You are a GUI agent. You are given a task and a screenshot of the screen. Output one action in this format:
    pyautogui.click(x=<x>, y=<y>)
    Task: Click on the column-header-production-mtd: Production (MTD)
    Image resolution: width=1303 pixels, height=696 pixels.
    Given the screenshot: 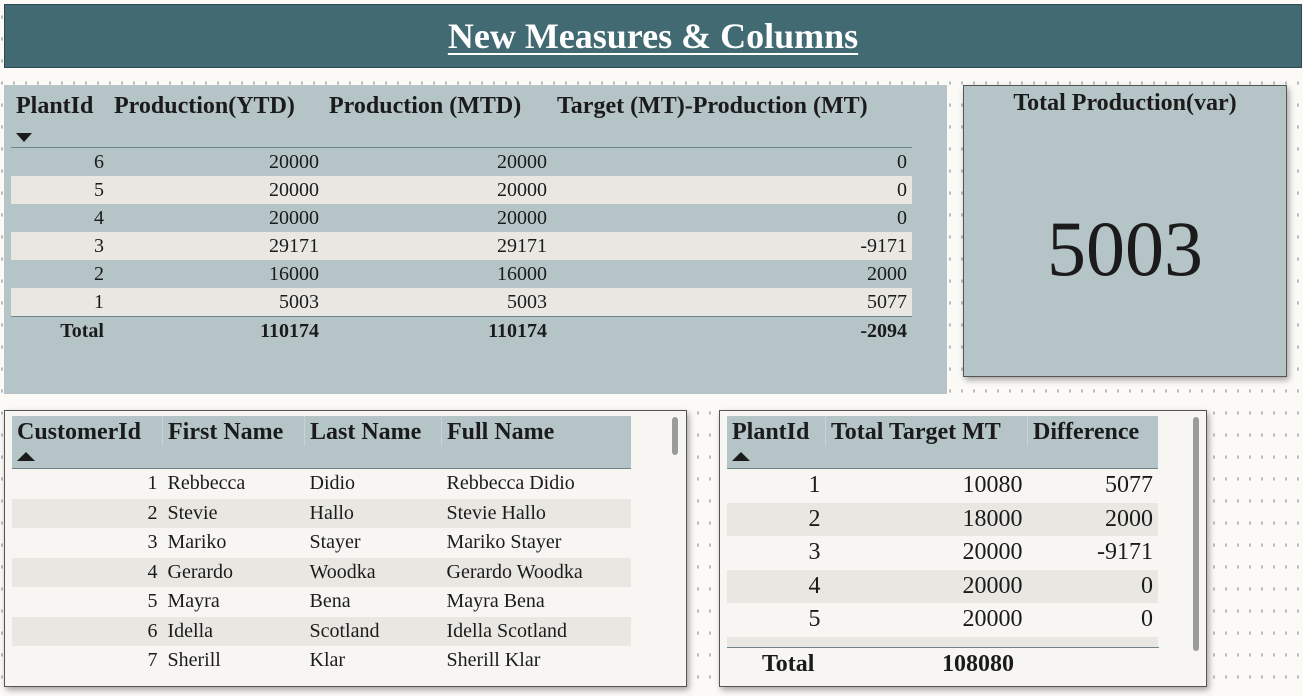 What is the action you would take?
    pyautogui.click(x=425, y=106)
    